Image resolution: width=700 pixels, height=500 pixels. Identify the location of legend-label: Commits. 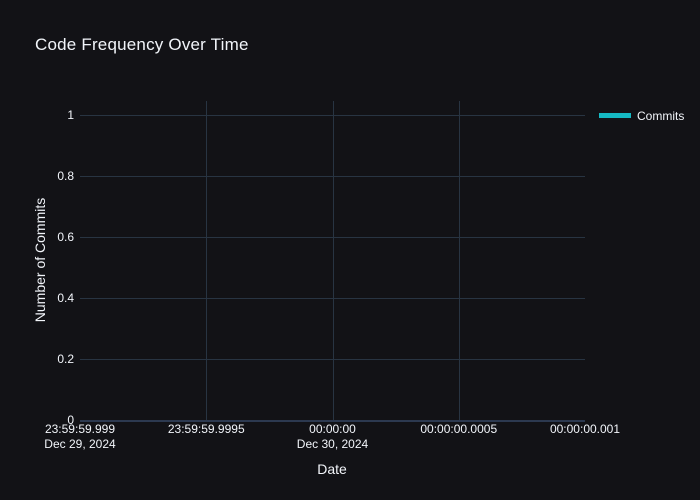
(661, 115).